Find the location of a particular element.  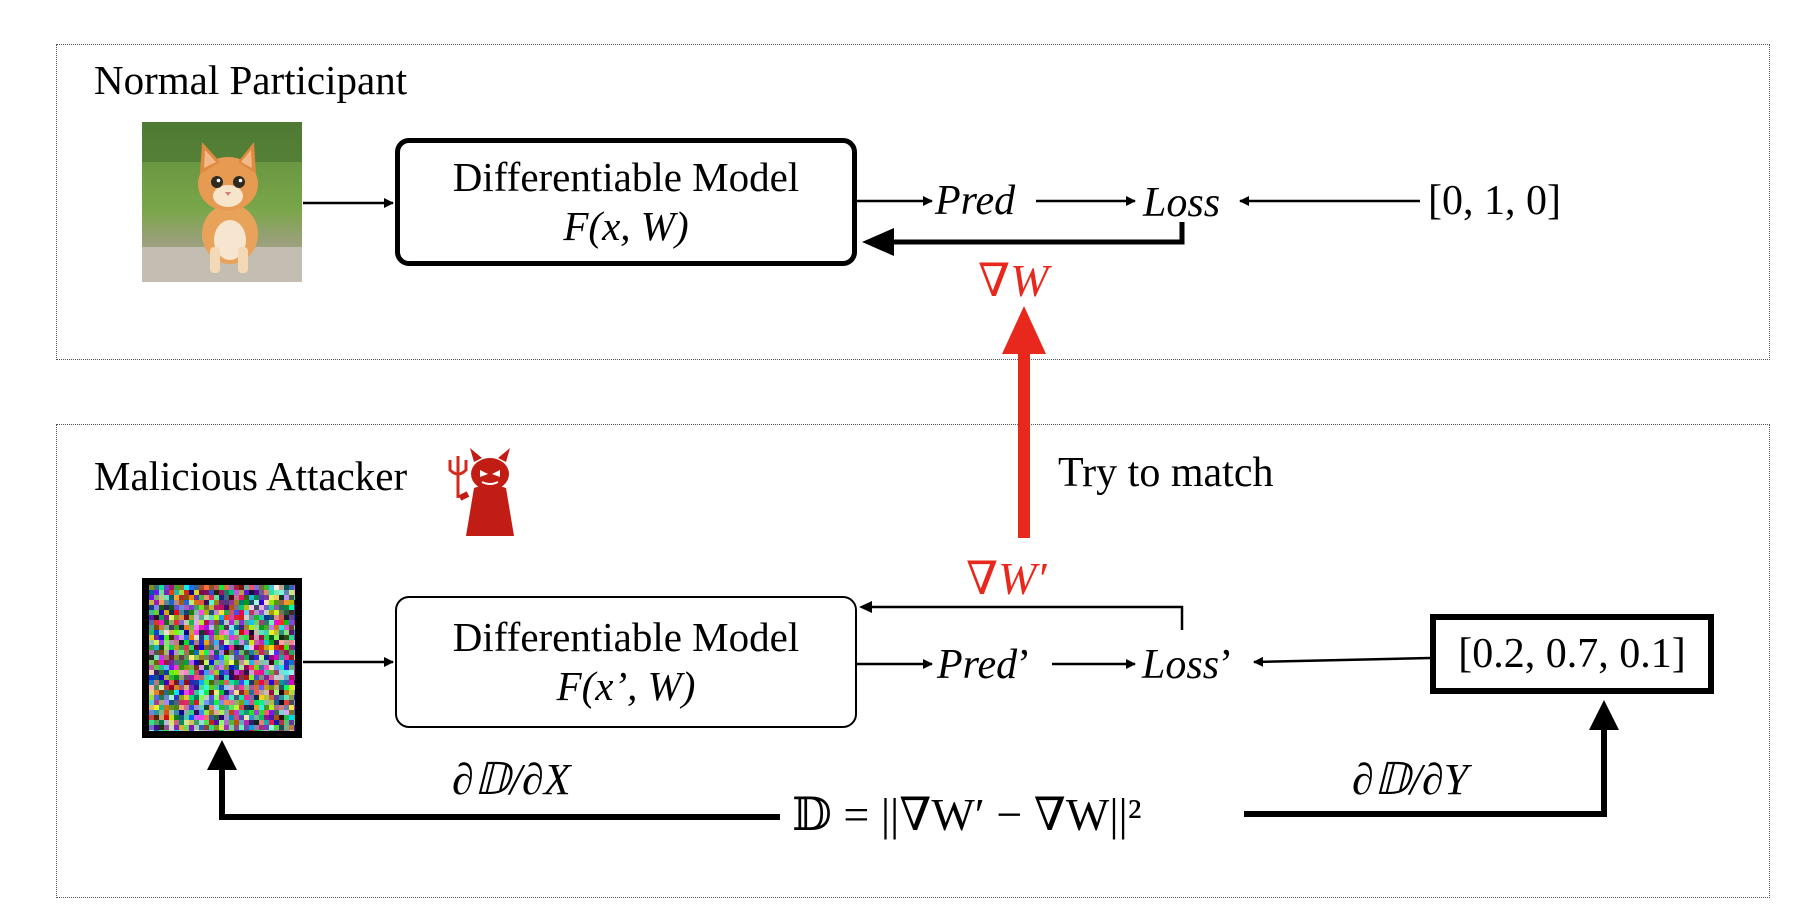

bottom-model-function: F(x’, W) is located at coordinates (626, 686).